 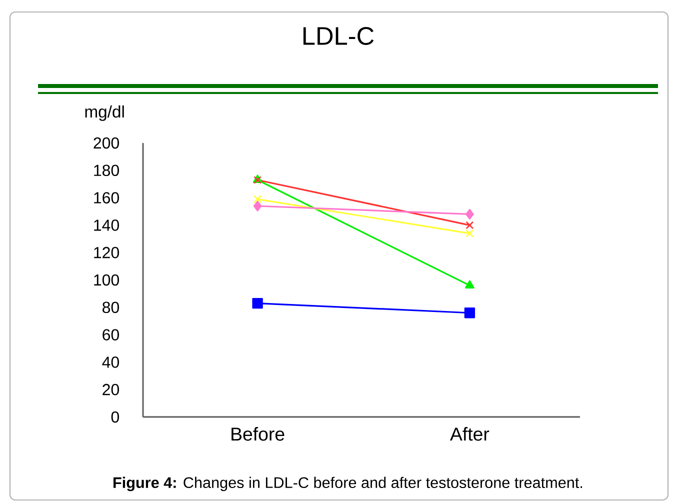 What do you see at coordinates (115, 417) in the screenshot?
I see `y-tick-label: 0` at bounding box center [115, 417].